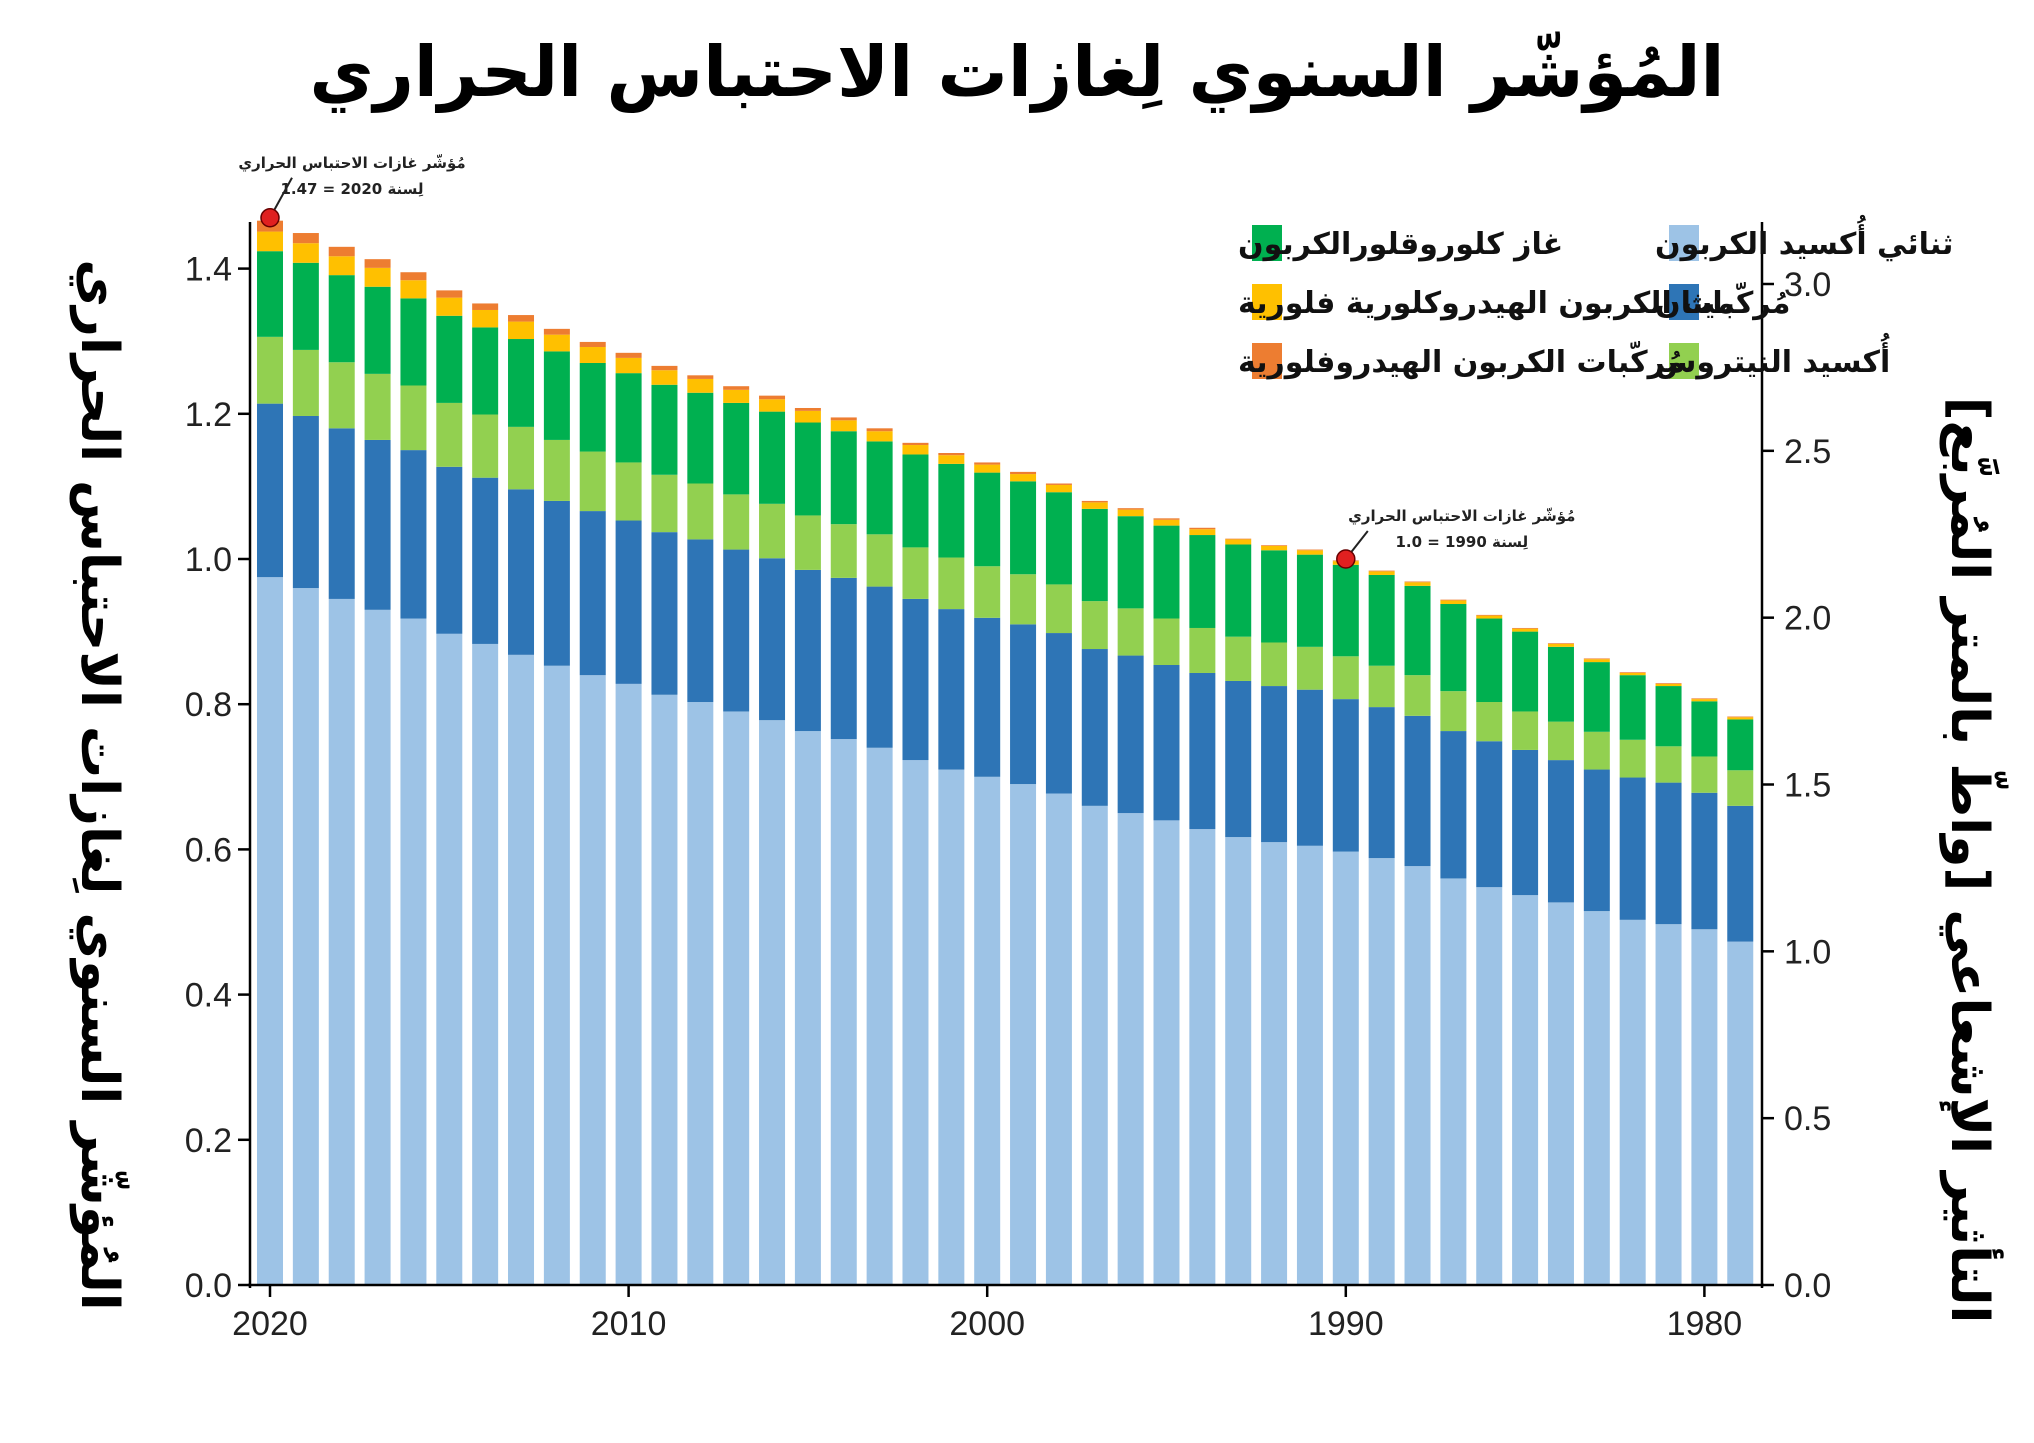 This screenshot has width=2034, height=1443. I want to click on x-tick-label-2010: 2010, so click(629, 1324).